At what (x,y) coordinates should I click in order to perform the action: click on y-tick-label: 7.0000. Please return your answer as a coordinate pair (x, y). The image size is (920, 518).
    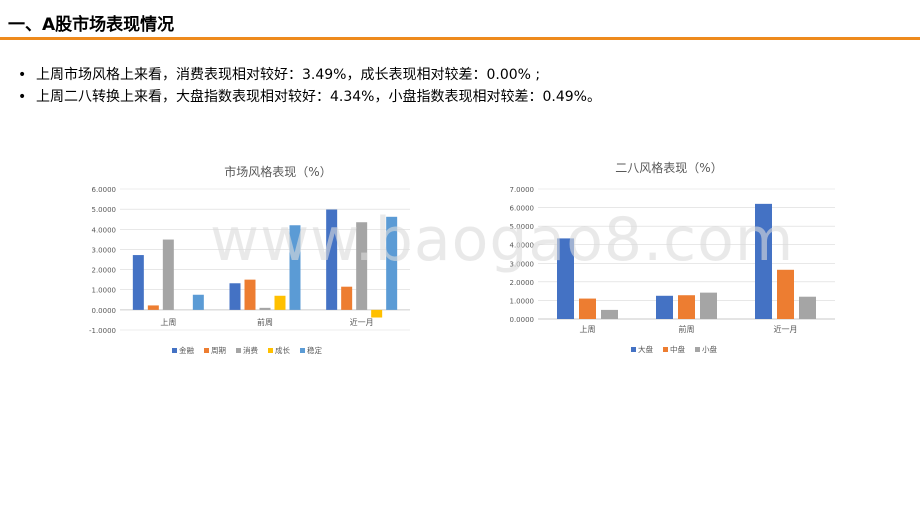
    Looking at the image, I should click on (522, 190).